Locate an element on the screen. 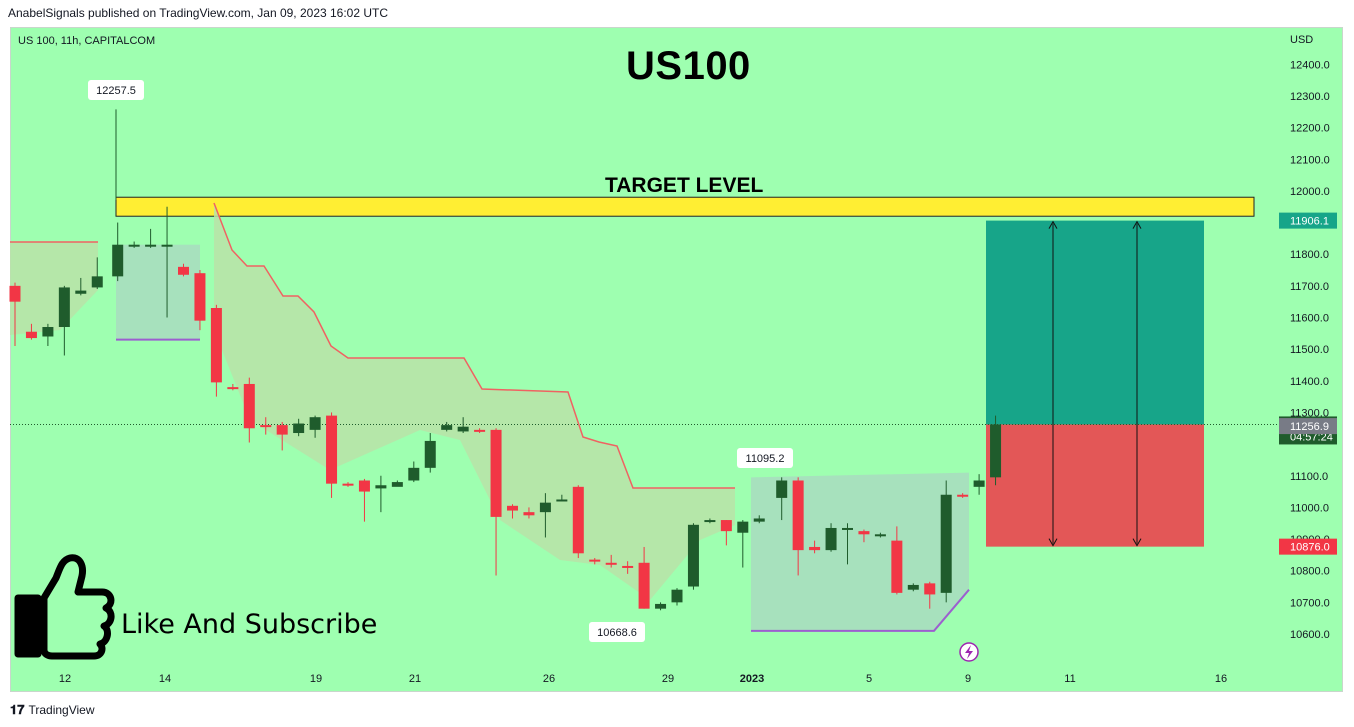 This screenshot has width=1354, height=727. x-tick-label: 16 is located at coordinates (1221, 679).